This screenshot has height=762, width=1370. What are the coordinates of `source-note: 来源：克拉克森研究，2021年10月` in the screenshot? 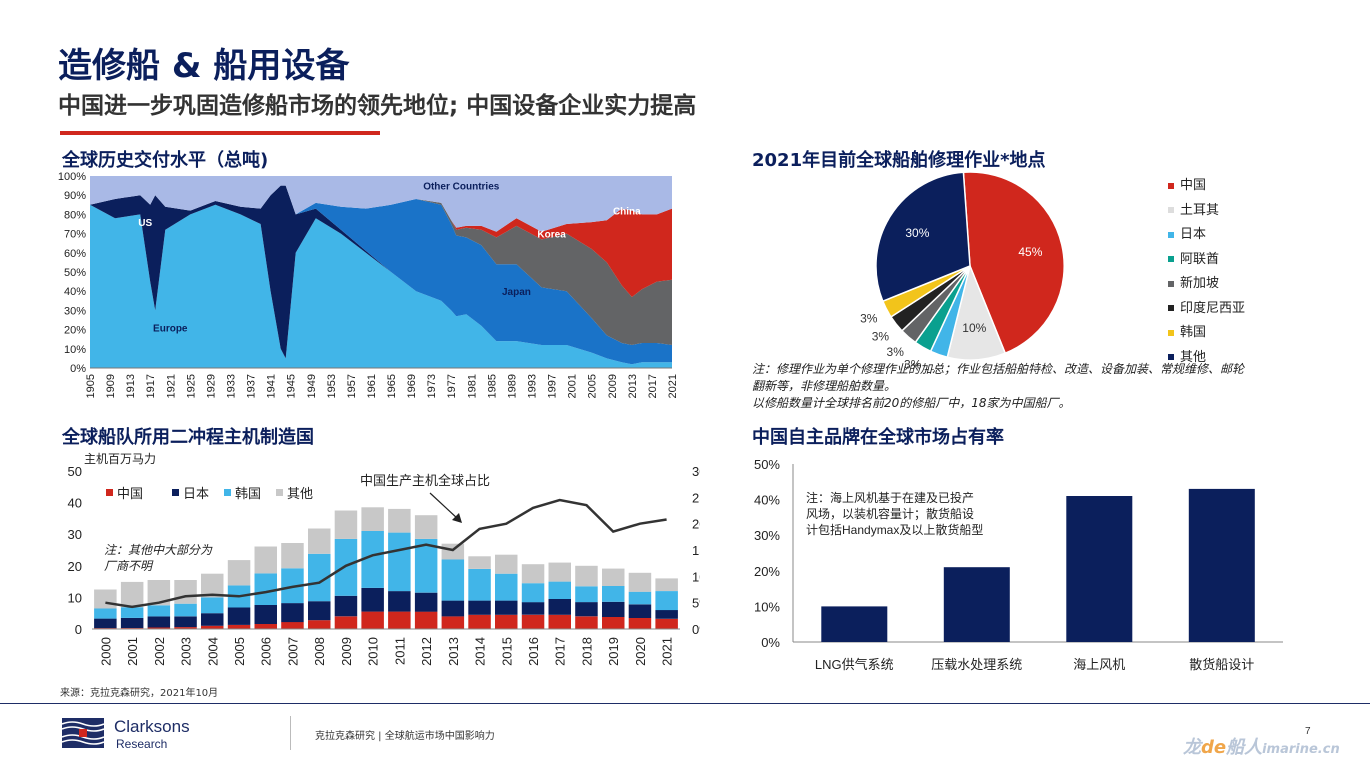 It's located at (139, 693).